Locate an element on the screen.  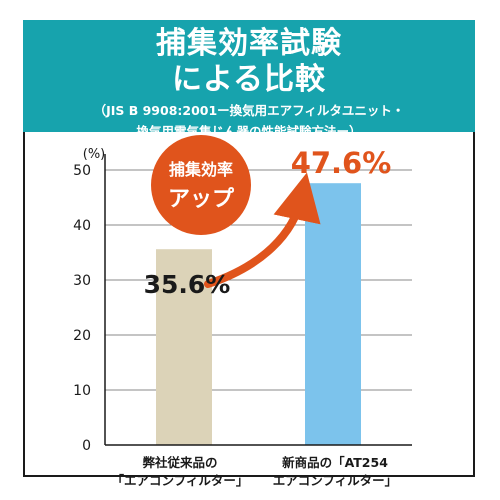
x-category-label-line-2: 「エアコンフィルター」 is located at coordinates (180, 480).